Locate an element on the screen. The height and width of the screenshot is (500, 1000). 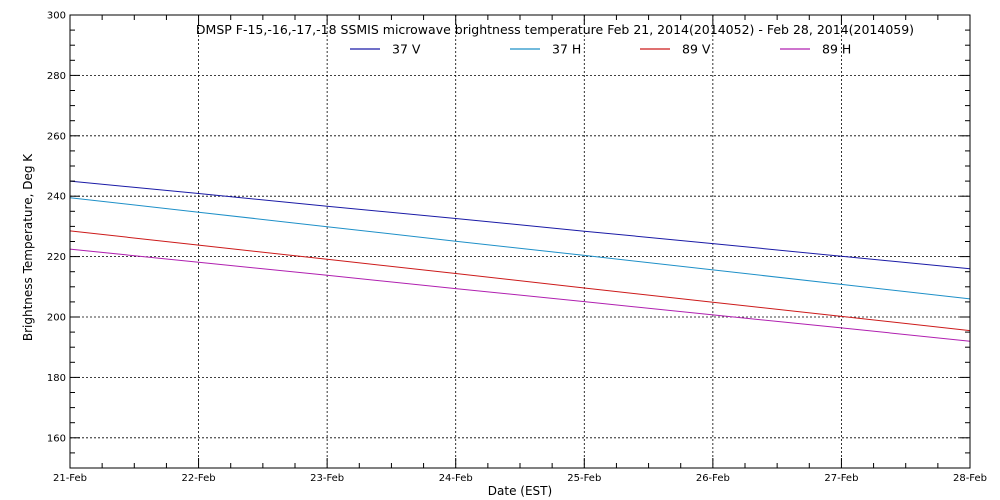
x-tick-label: 26-Feb is located at coordinates (713, 478).